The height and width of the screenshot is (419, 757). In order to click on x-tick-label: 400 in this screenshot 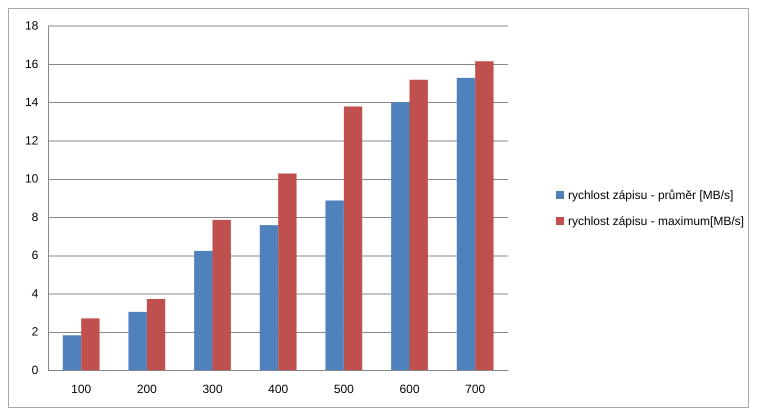, I will do `click(278, 389)`.